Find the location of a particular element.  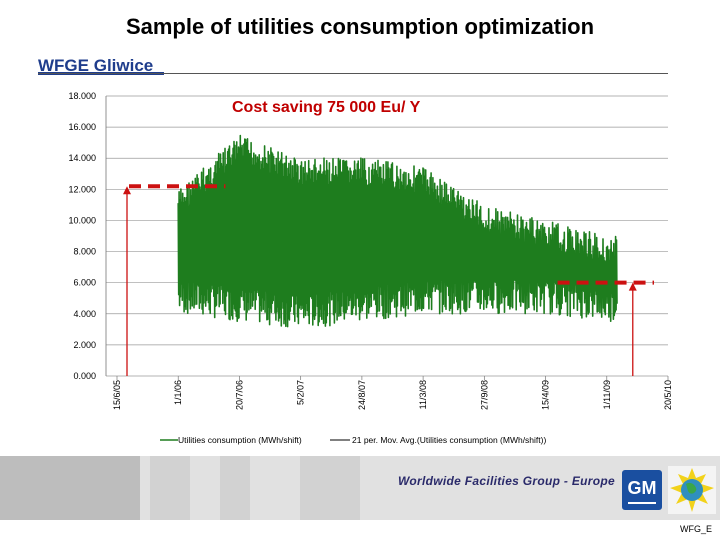

y-tick-label: 18.000 is located at coordinates (82, 96).